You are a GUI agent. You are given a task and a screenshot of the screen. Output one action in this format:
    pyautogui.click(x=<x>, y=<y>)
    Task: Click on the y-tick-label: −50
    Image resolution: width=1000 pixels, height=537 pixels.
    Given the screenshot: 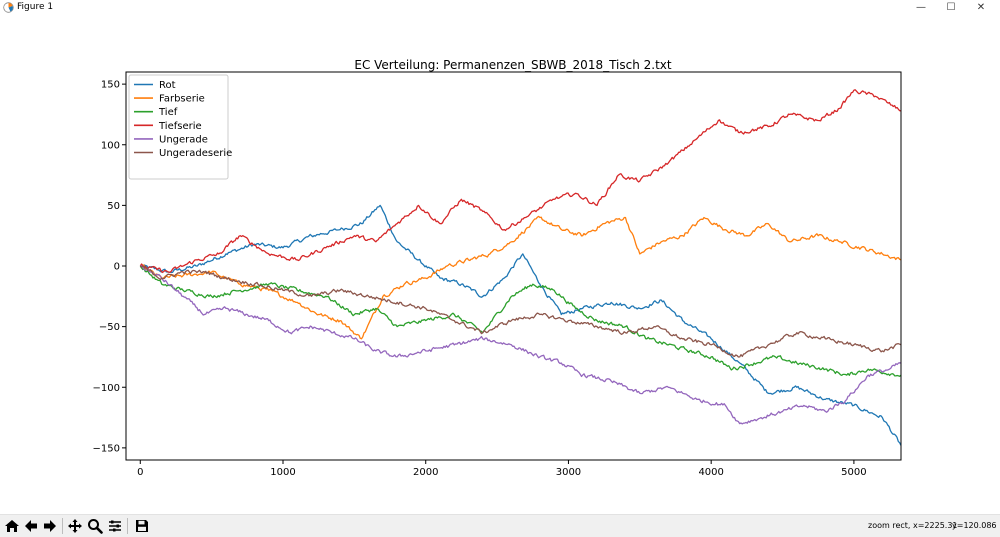 What is the action you would take?
    pyautogui.click(x=109, y=327)
    